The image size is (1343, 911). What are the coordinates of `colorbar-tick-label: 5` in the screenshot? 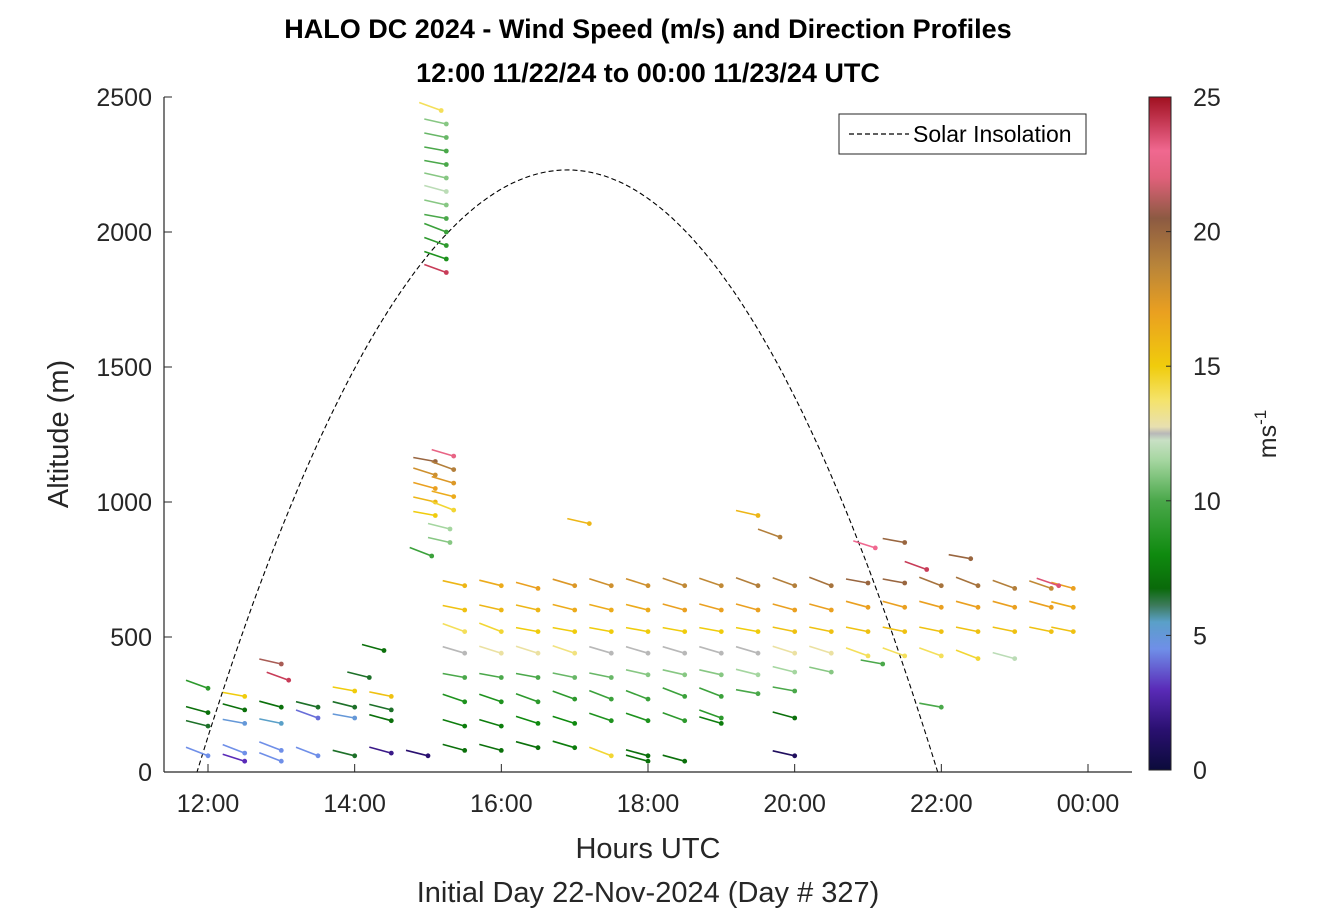 It's located at (1200, 636).